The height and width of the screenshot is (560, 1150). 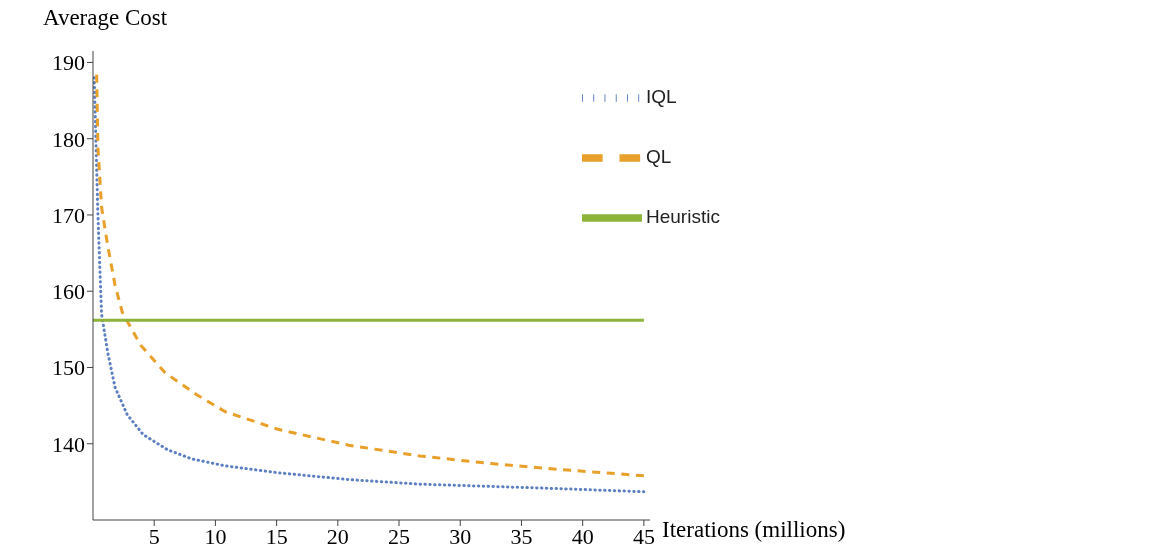 What do you see at coordinates (683, 217) in the screenshot?
I see `legend-label: Heuristic` at bounding box center [683, 217].